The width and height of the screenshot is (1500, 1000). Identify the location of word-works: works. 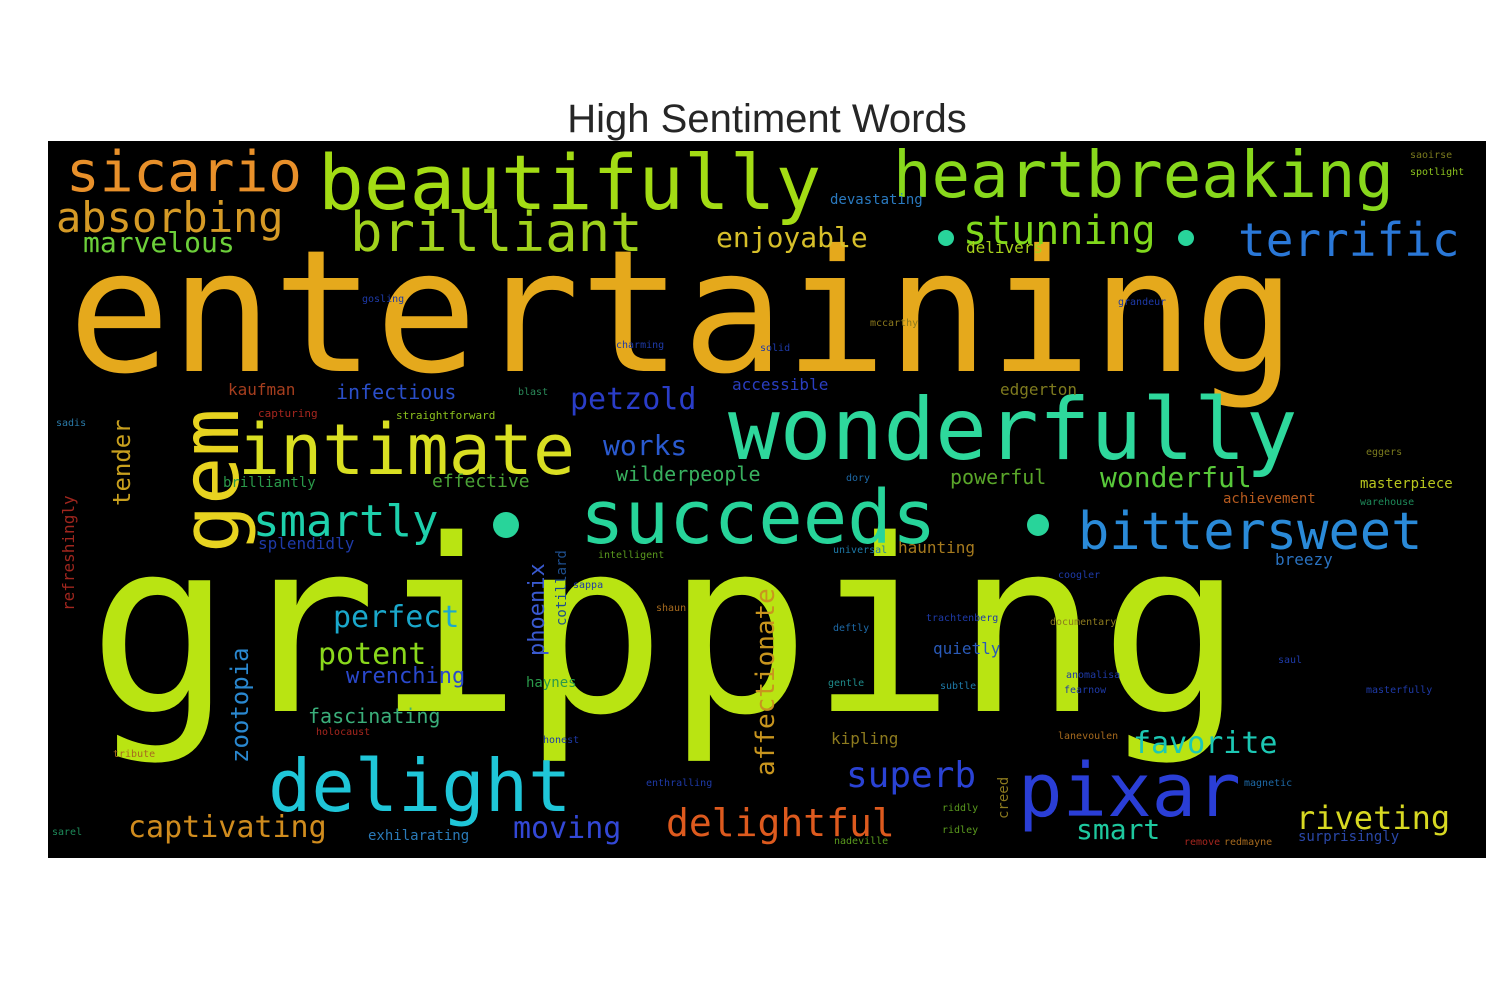
(645, 445).